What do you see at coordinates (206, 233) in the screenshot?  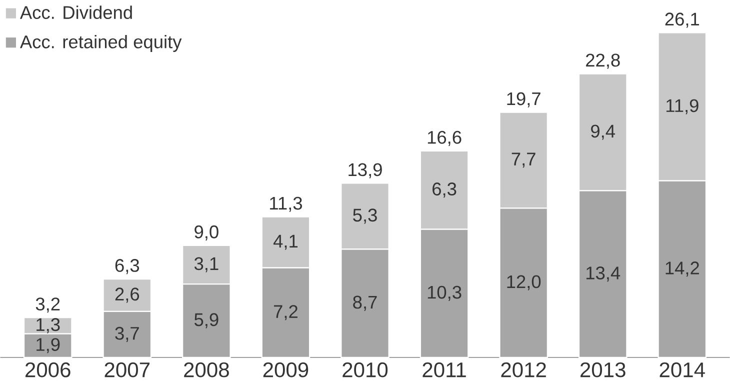 I see `total-label: 9,0` at bounding box center [206, 233].